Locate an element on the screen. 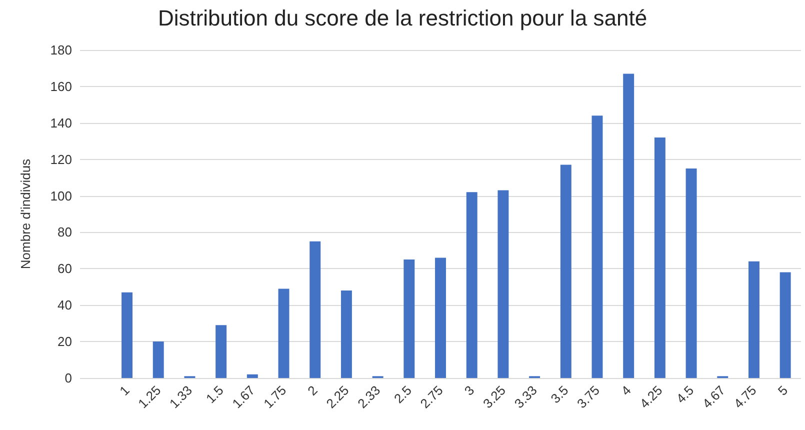 This screenshot has width=805, height=430. x-tick-label: 5 is located at coordinates (782, 390).